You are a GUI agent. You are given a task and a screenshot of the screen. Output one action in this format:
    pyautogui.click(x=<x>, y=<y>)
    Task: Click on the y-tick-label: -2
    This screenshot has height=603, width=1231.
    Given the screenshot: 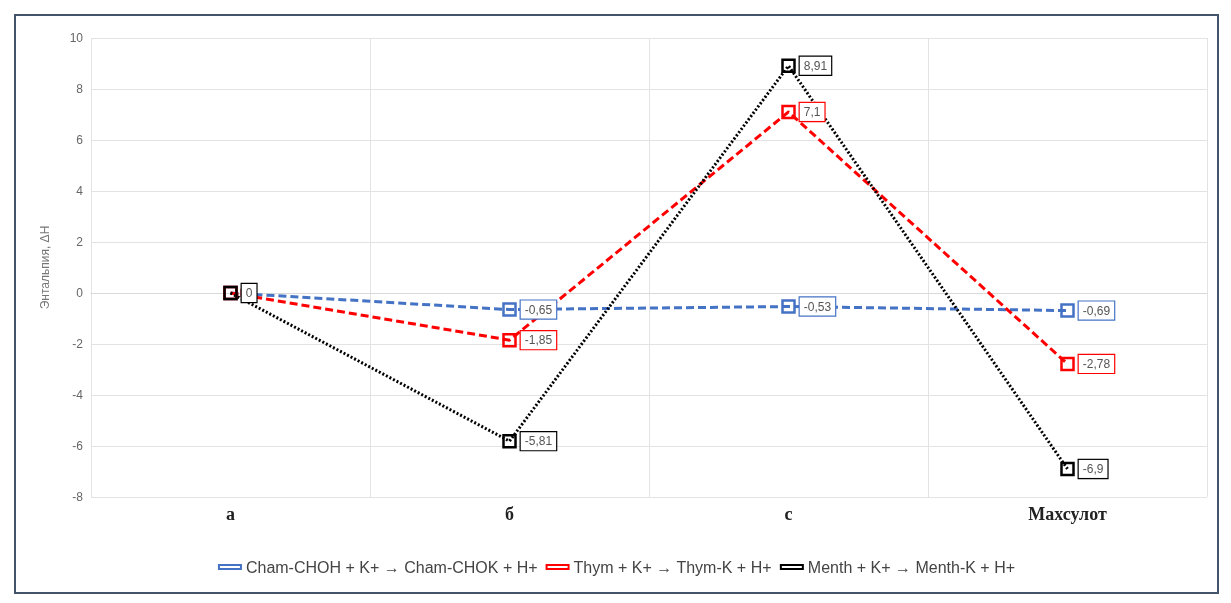 What is the action you would take?
    pyautogui.click(x=78, y=344)
    